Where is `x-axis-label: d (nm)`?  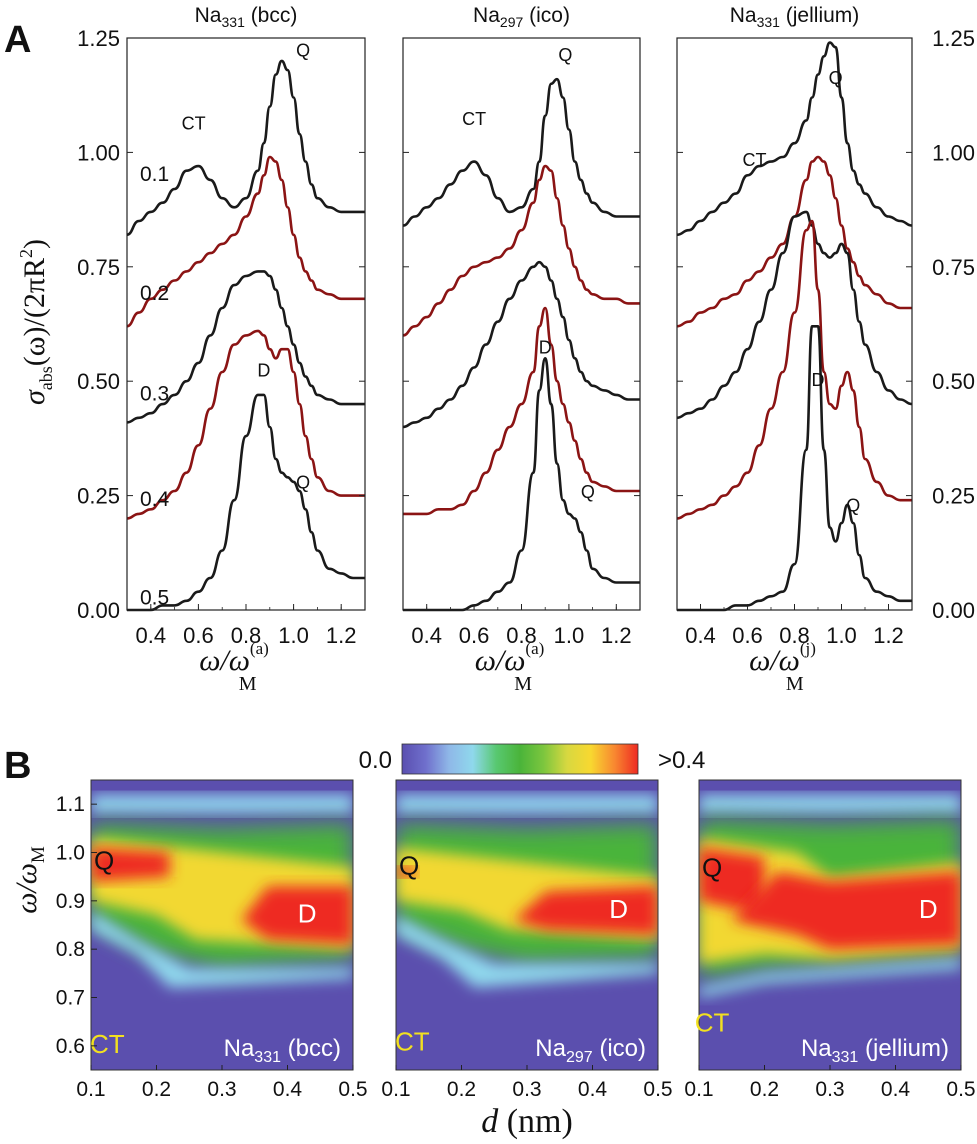 x-axis-label: d (nm) is located at coordinates (527, 1121).